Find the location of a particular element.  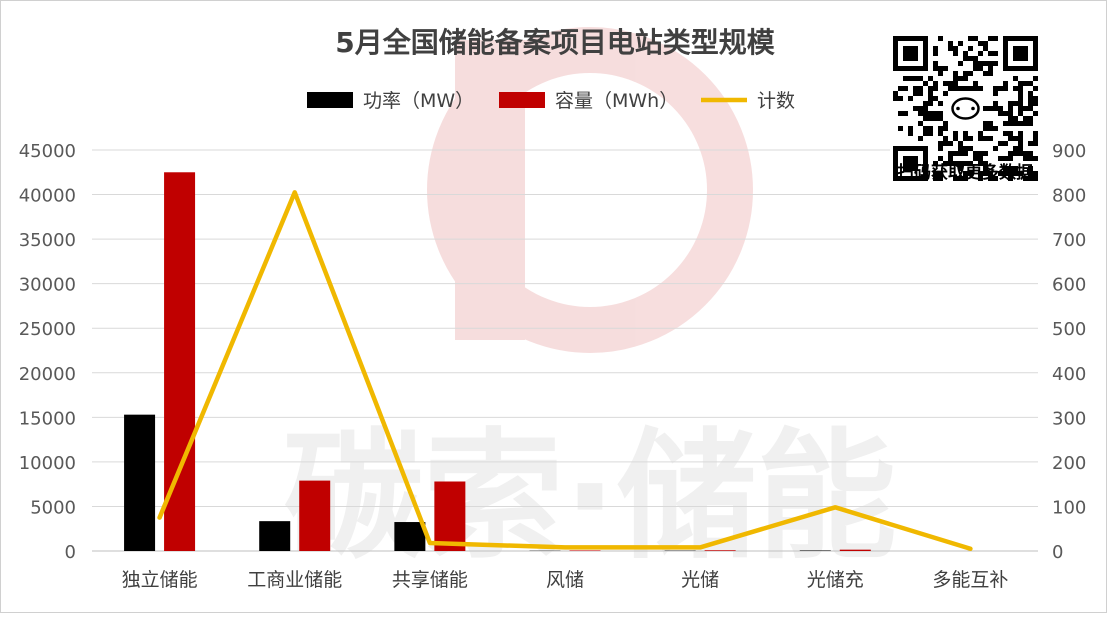

y-left-tick-label: 40000 is located at coordinates (47, 196).